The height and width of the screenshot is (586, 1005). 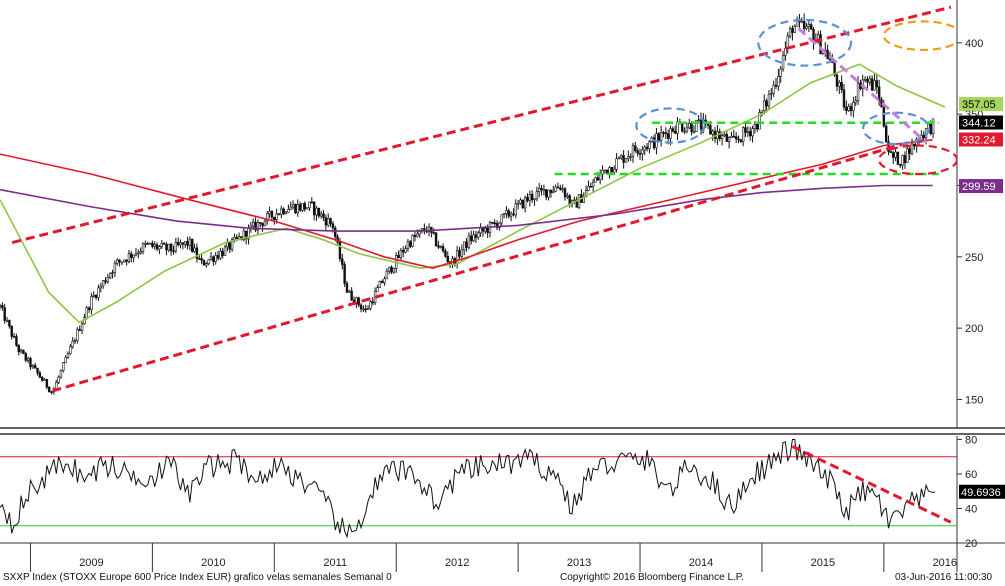 What do you see at coordinates (944, 577) in the screenshot?
I see `footer-timestamp: 03-Jun-2016 11:00:30` at bounding box center [944, 577].